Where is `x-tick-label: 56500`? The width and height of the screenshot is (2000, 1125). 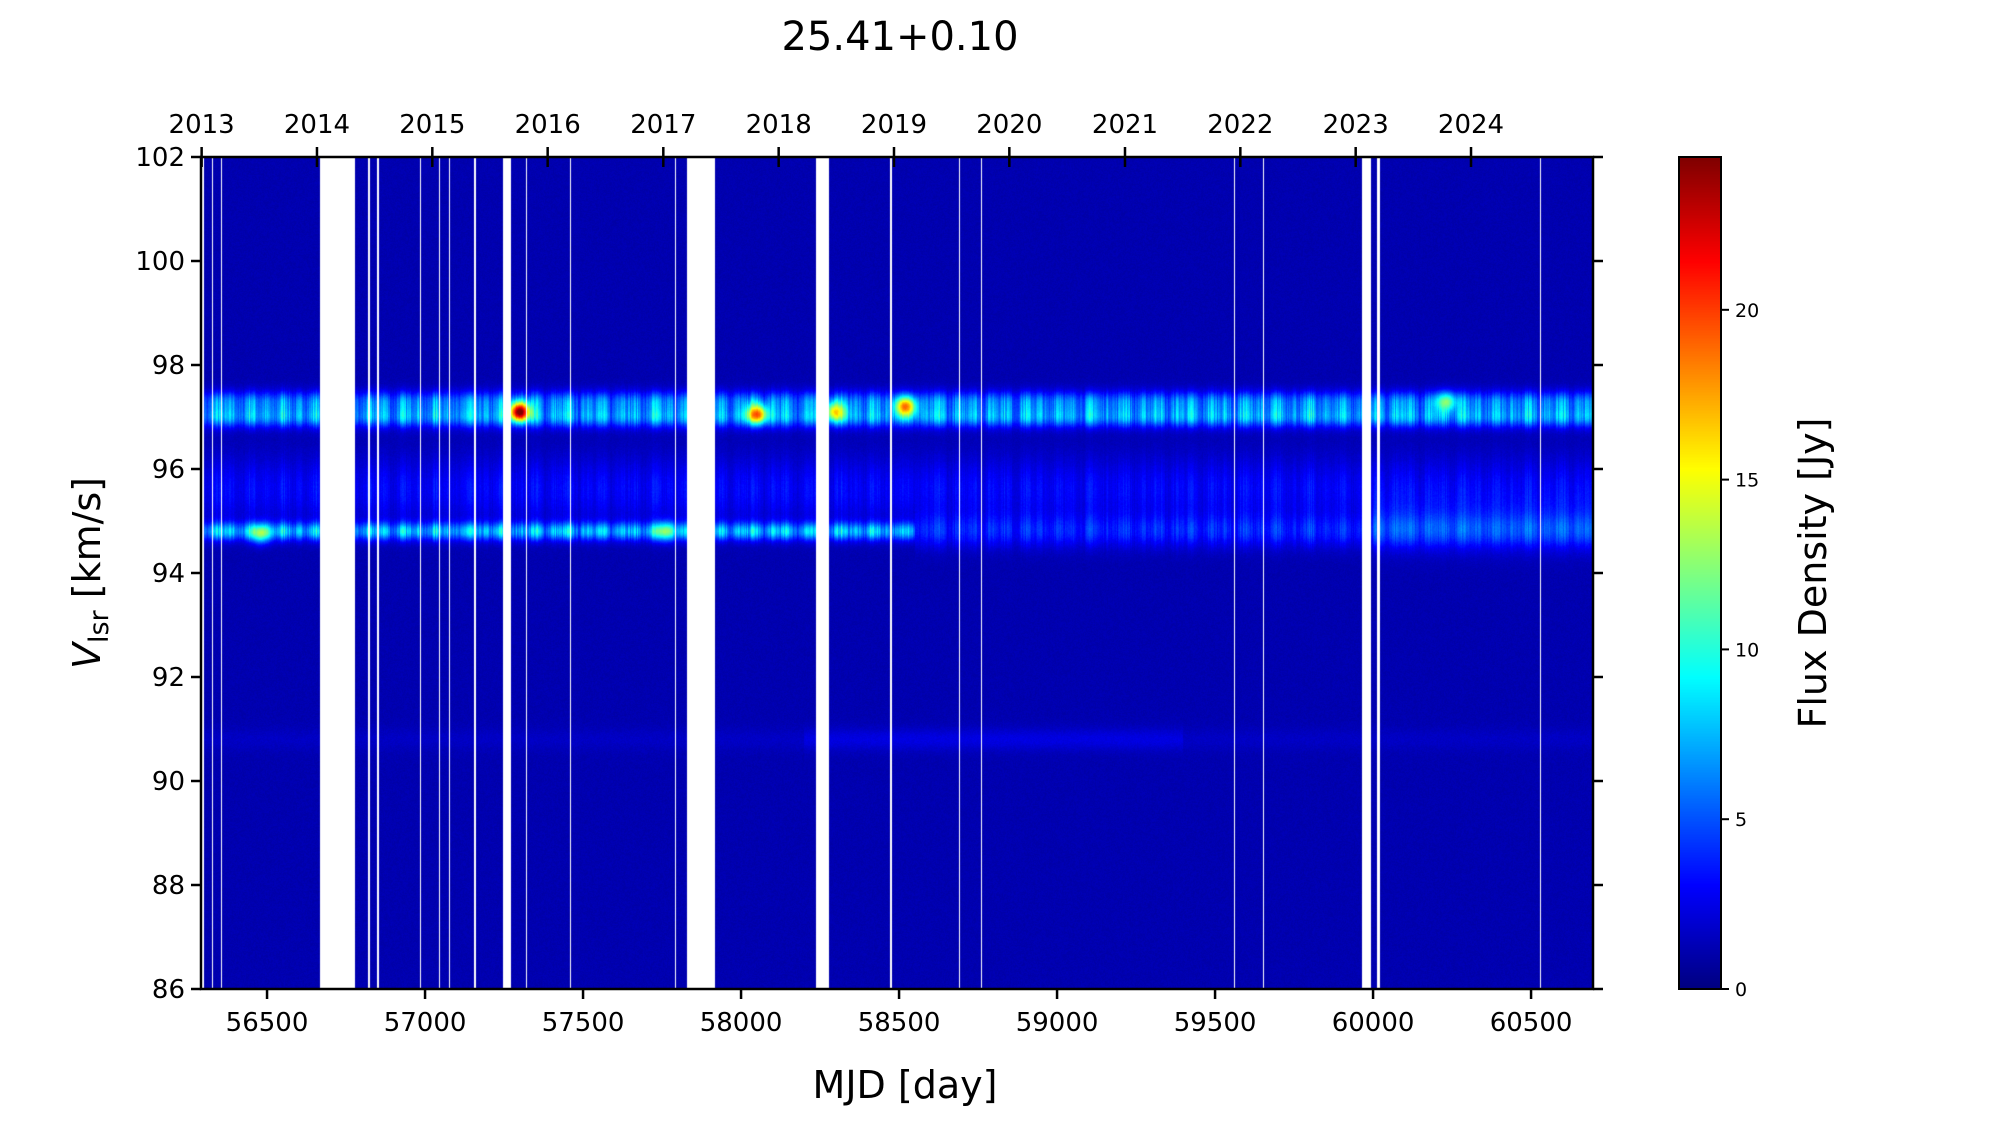 x-tick-label: 56500 is located at coordinates (267, 1023).